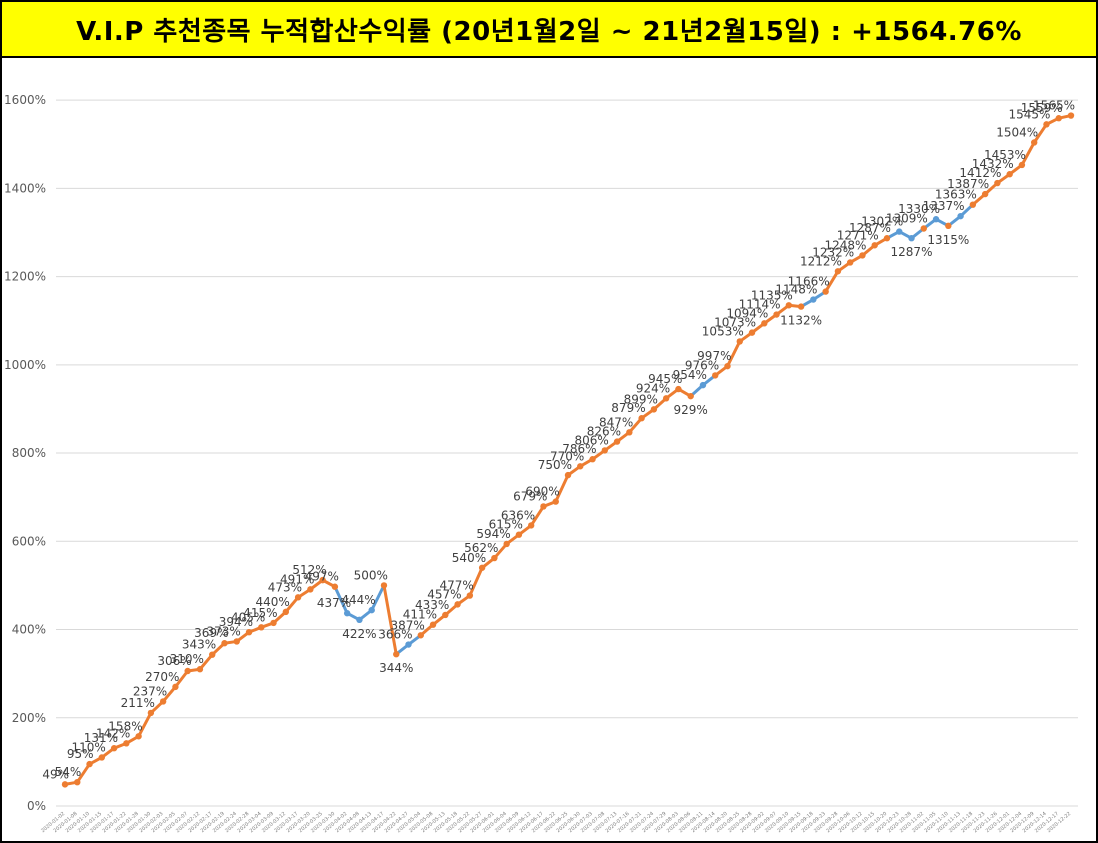 The width and height of the screenshot is (1098, 843). Describe the element at coordinates (858, 235) in the screenshot. I see `data-label: 1271%` at that location.